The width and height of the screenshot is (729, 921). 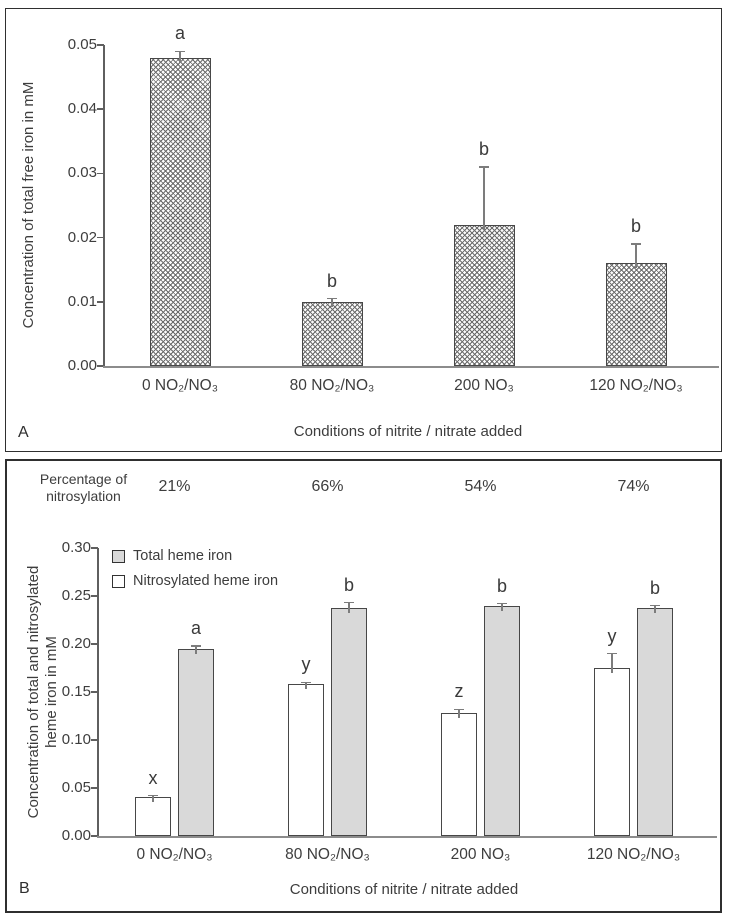 I want to click on percentage-of-nitrosylation-label: Percentage of nitrosylation, so click(x=83, y=487).